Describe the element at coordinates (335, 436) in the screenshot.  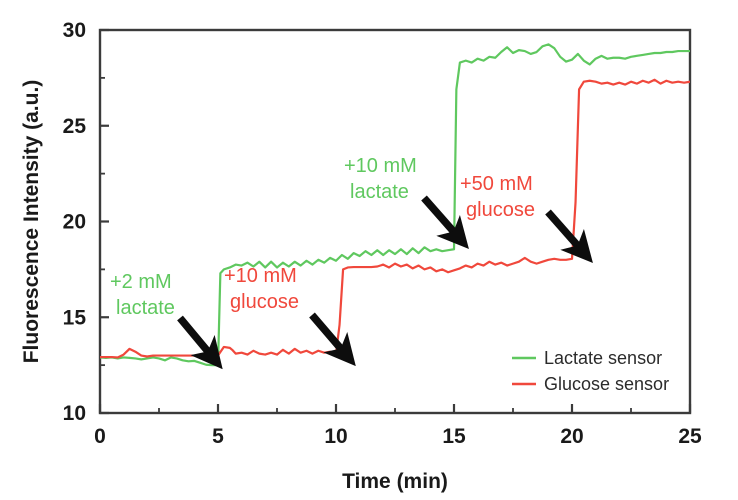
I see `x-tick-label: 10` at that location.